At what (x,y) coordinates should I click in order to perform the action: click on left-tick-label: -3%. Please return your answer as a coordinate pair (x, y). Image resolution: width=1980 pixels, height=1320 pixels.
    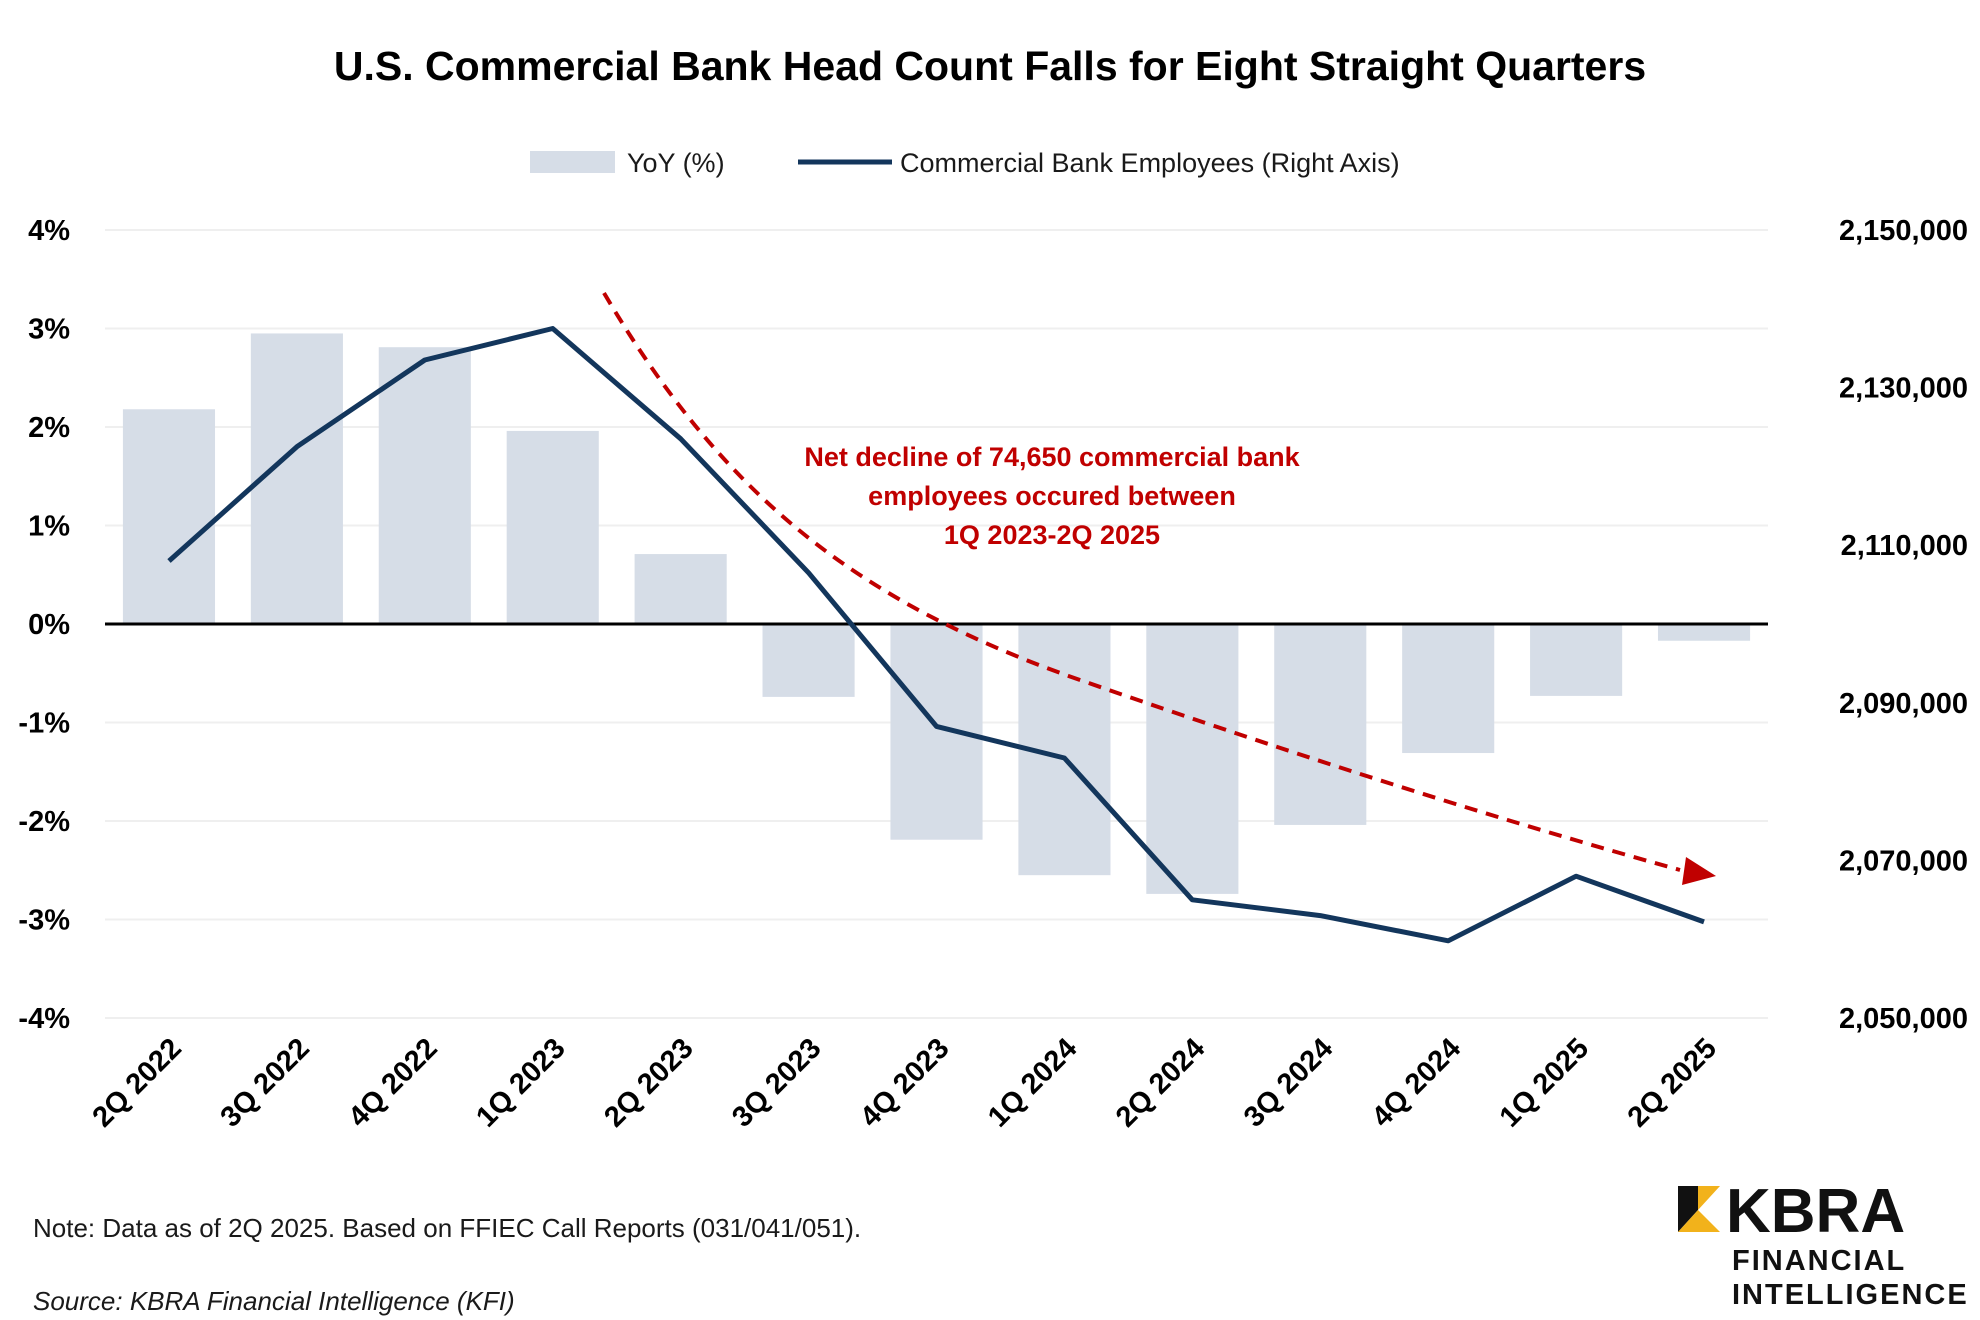
    Looking at the image, I should click on (44, 921).